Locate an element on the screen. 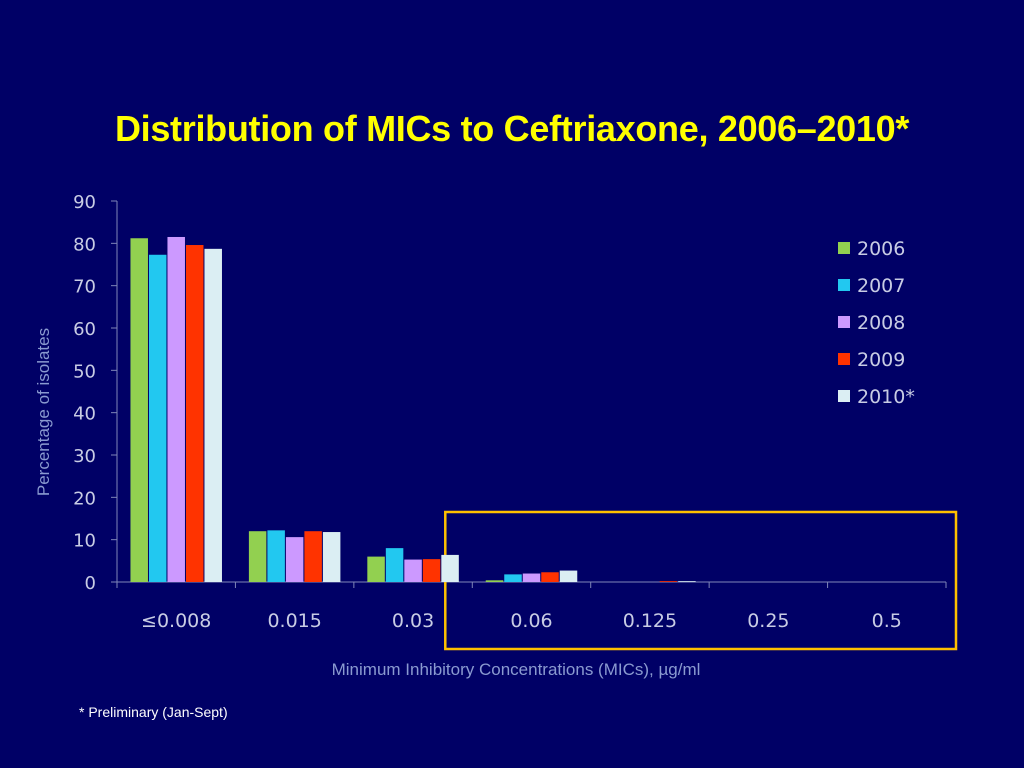  y-tick-label: 30 is located at coordinates (84, 456).